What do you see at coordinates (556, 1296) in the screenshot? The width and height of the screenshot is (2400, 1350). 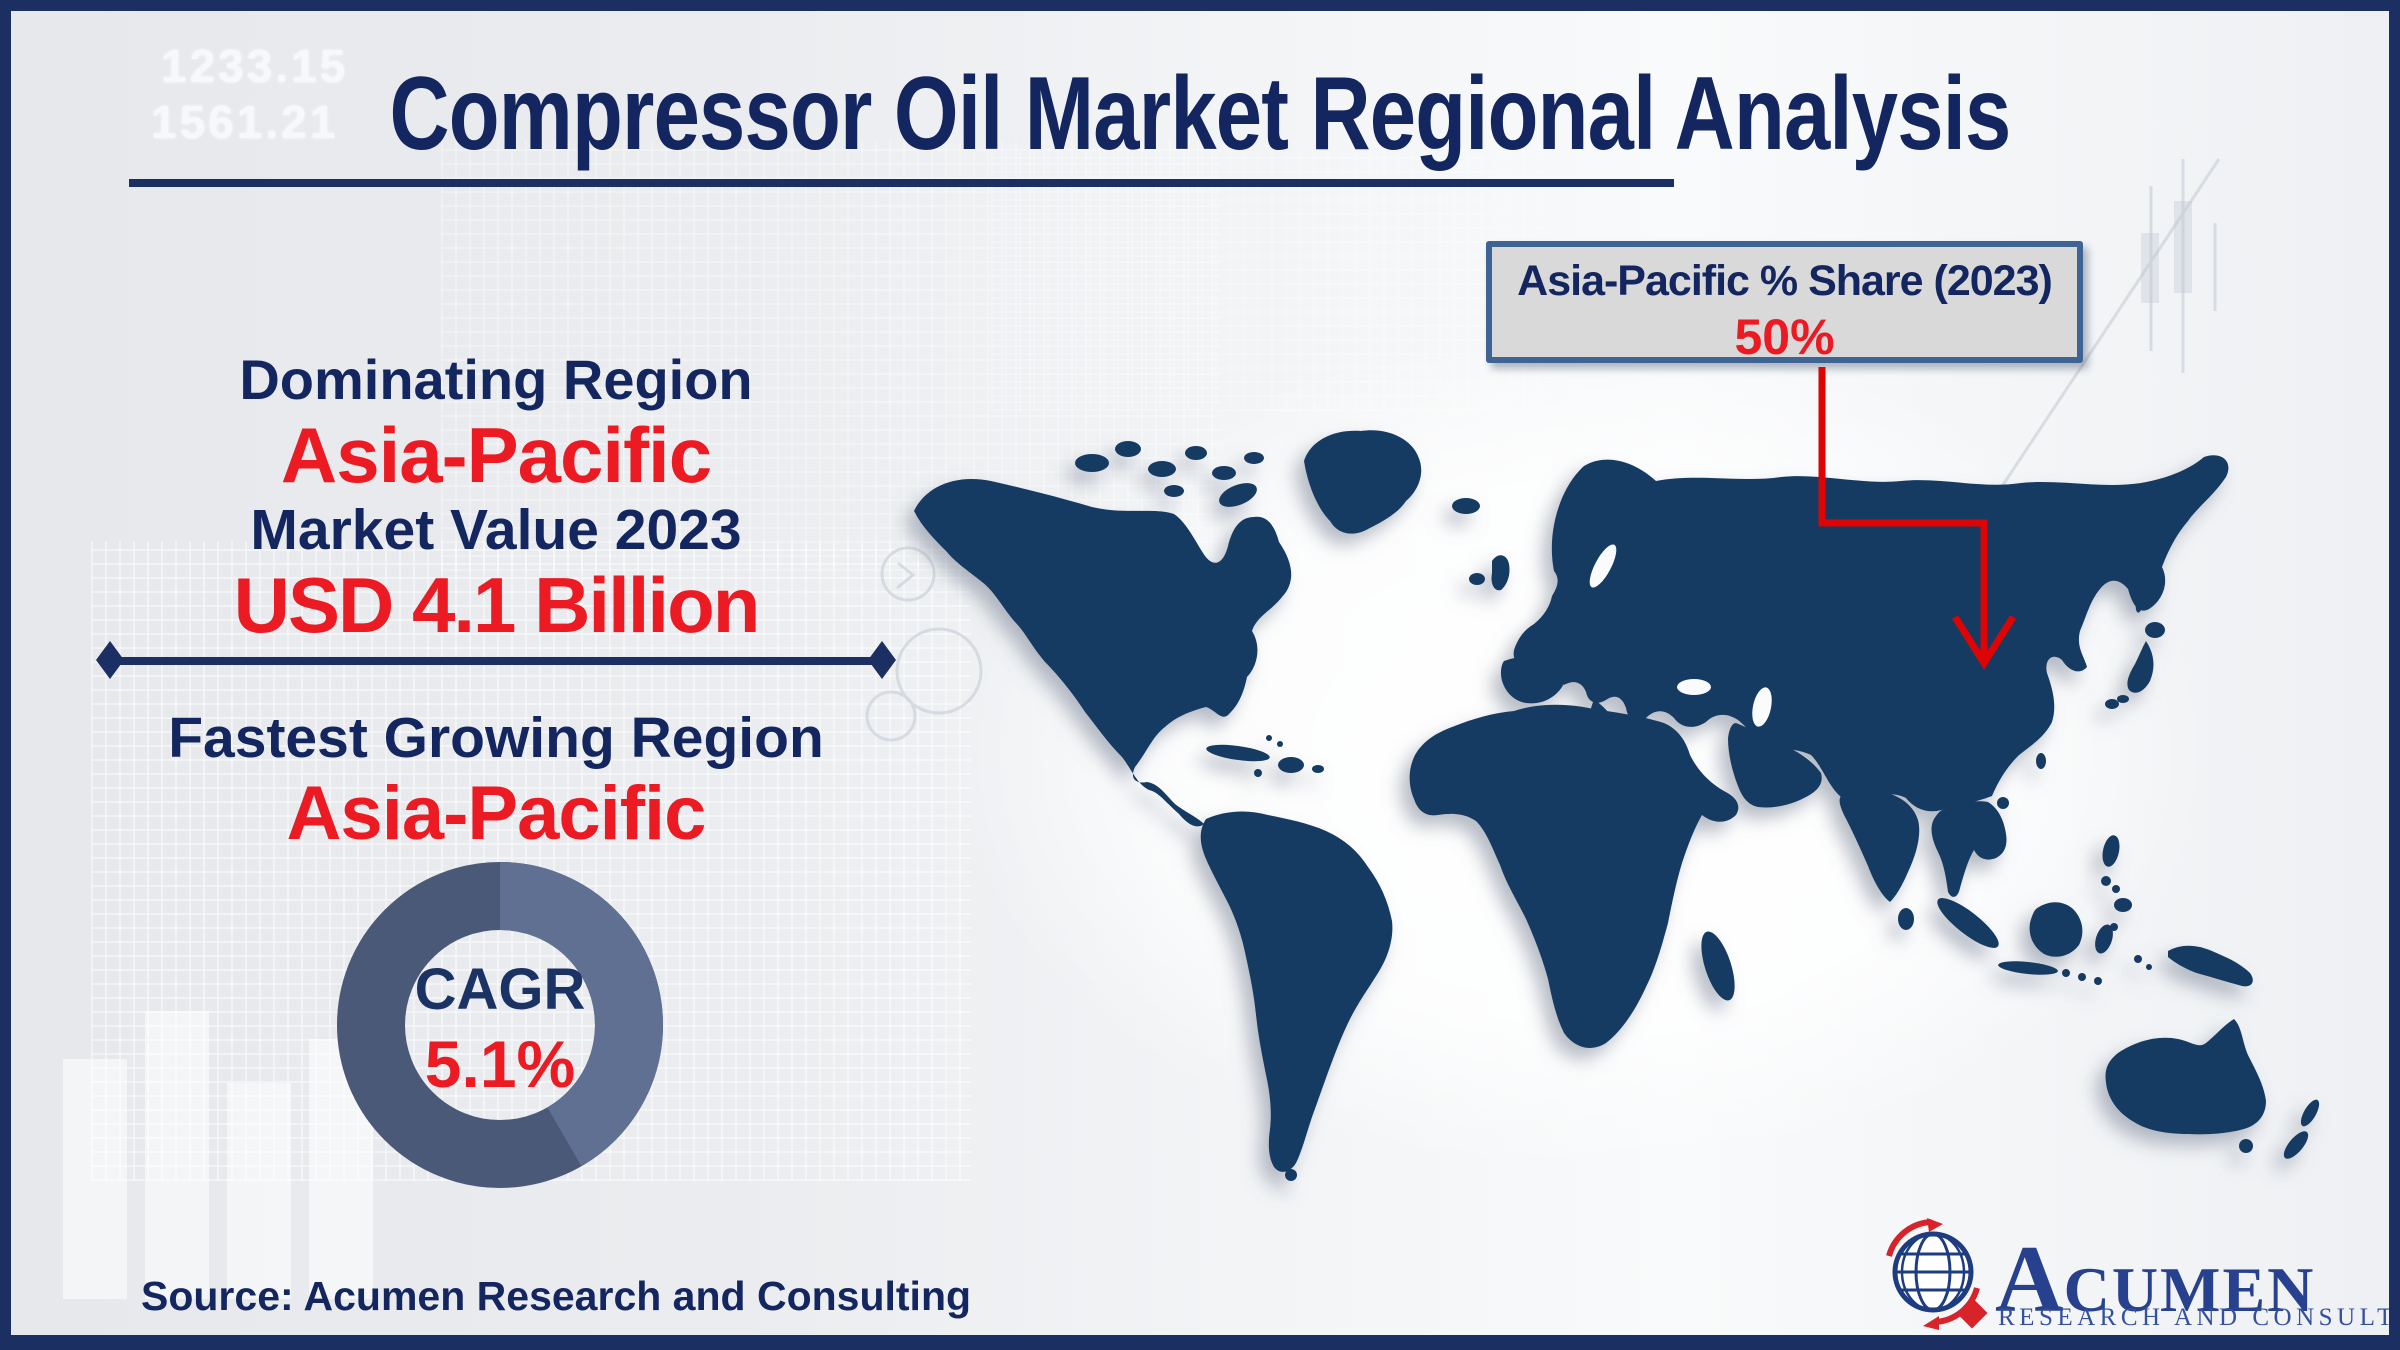 I see `source-note: Source: Acumen Research and Consulting` at bounding box center [556, 1296].